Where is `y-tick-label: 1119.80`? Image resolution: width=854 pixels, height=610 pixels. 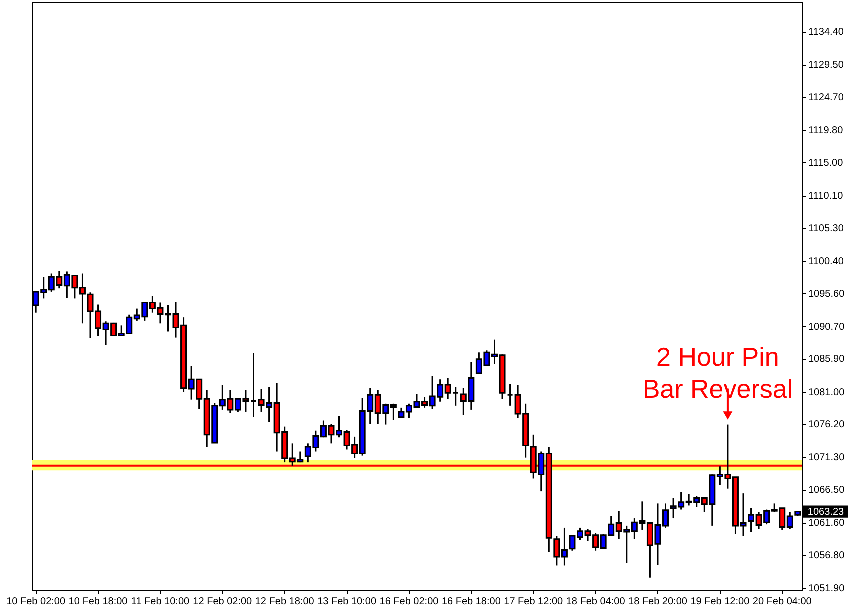 y-tick-label: 1119.80 is located at coordinates (826, 131).